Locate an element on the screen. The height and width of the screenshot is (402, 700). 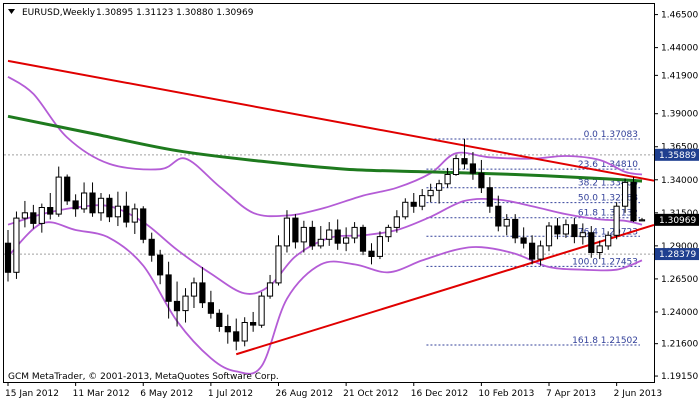
price-tag-label-1: 1.30969 is located at coordinates (677, 221).